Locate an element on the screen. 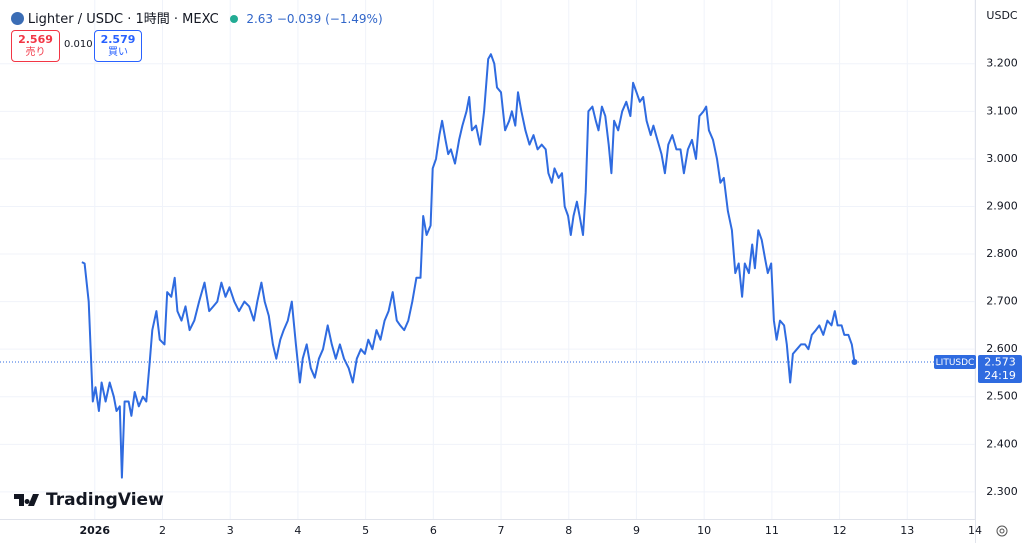 The width and height of the screenshot is (1024, 543). x-tick-label: 10 is located at coordinates (704, 530).